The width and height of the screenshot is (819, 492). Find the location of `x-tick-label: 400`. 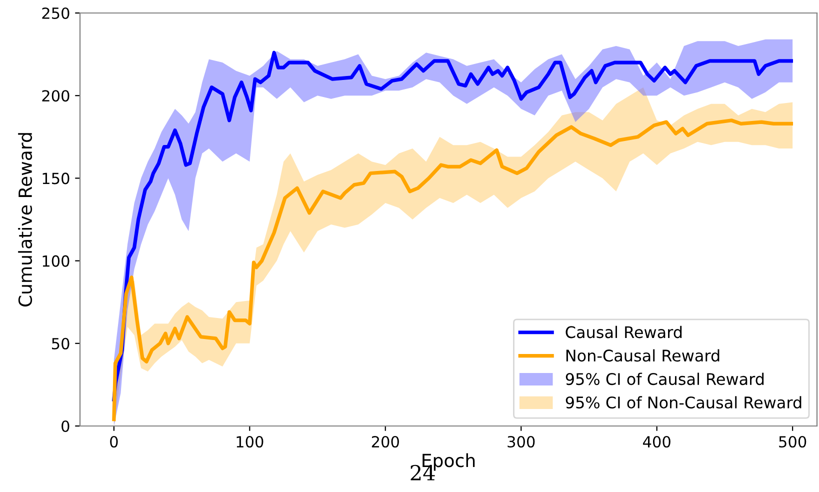

x-tick-label: 400 is located at coordinates (656, 442).